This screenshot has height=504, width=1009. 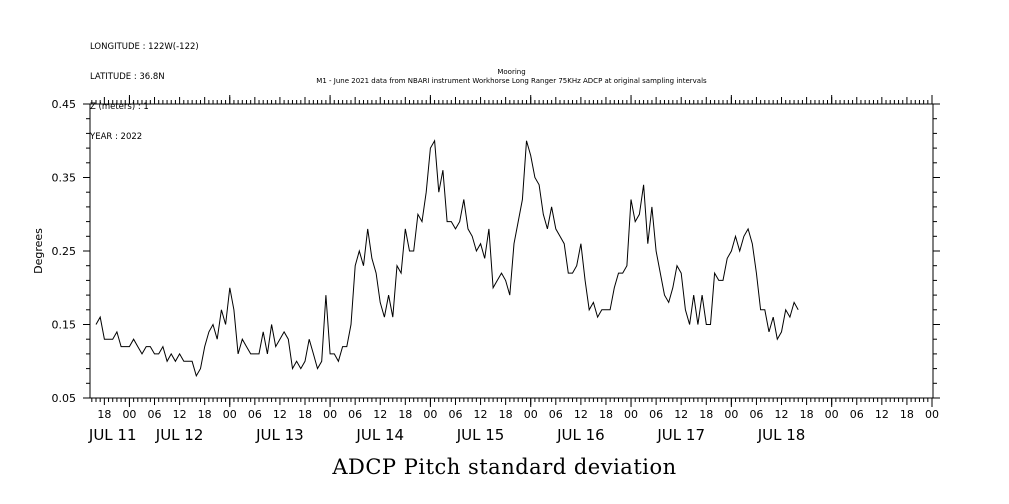 I want to click on chart-title-top: Mooring, so click(x=511, y=72).